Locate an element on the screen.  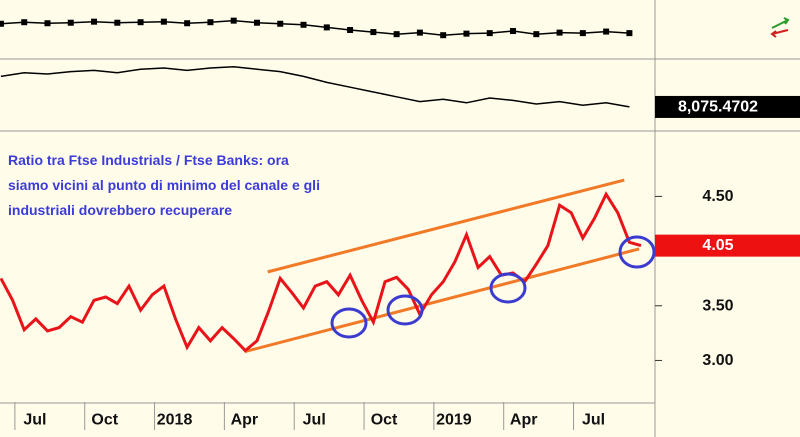
highlight-circles is located at coordinates (493, 287).